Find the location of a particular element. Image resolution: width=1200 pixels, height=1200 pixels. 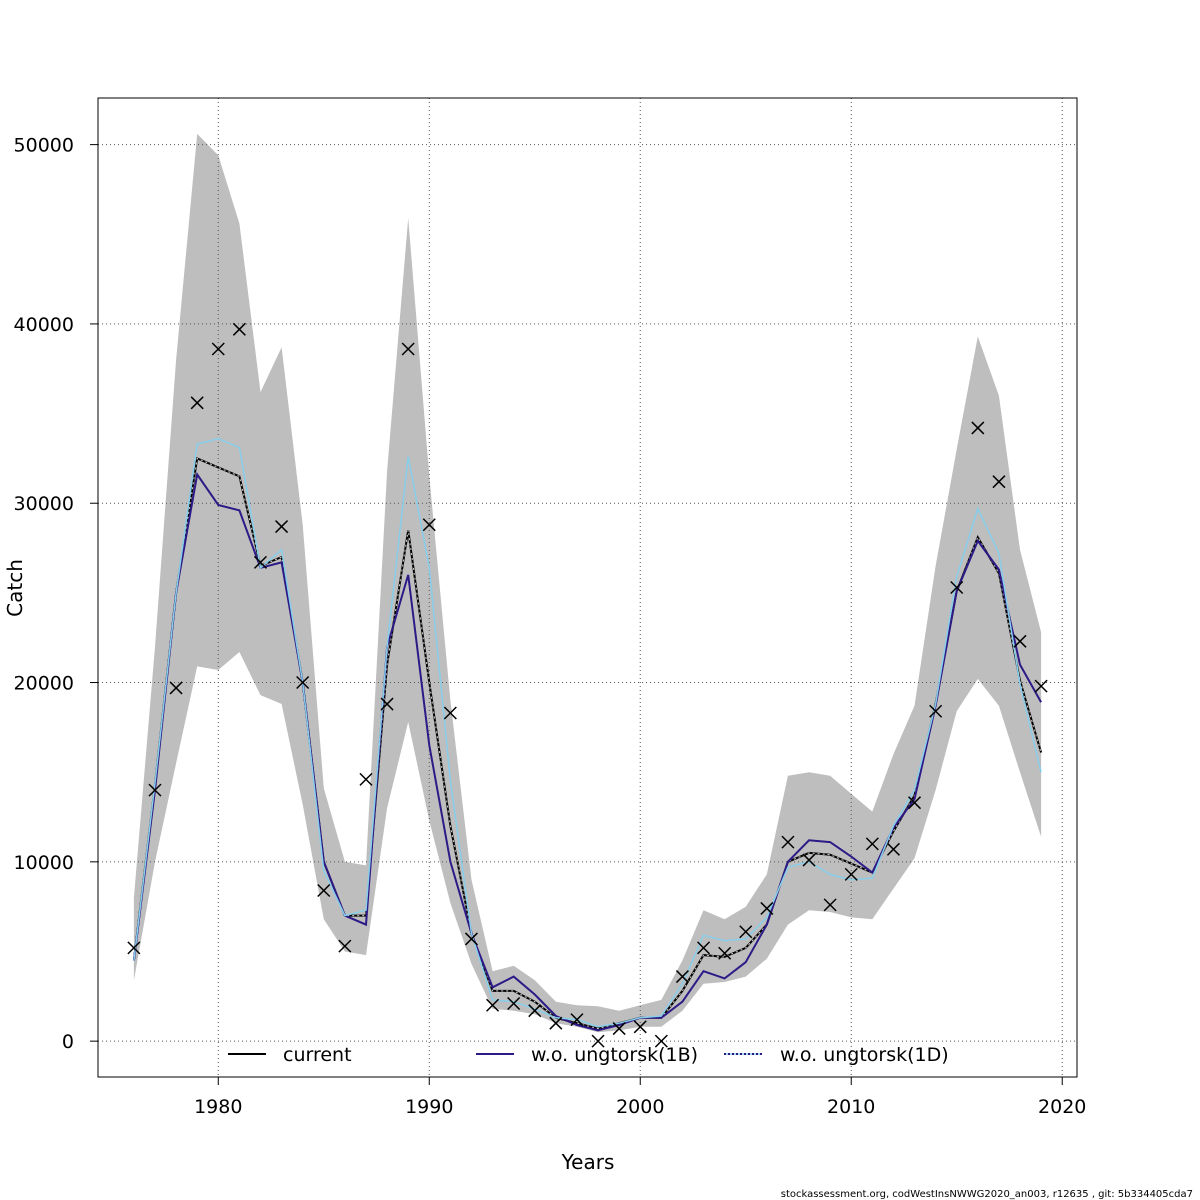

y-axis-title: Catch is located at coordinates (15, 588).